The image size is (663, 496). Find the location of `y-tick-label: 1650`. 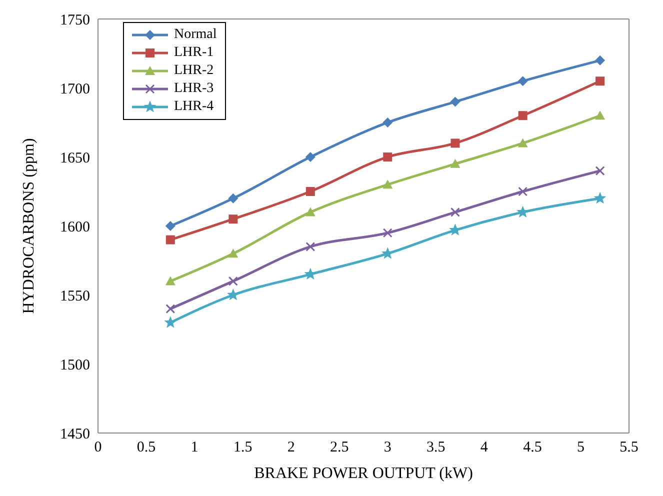

y-tick-label: 1650 is located at coordinates (75, 158).